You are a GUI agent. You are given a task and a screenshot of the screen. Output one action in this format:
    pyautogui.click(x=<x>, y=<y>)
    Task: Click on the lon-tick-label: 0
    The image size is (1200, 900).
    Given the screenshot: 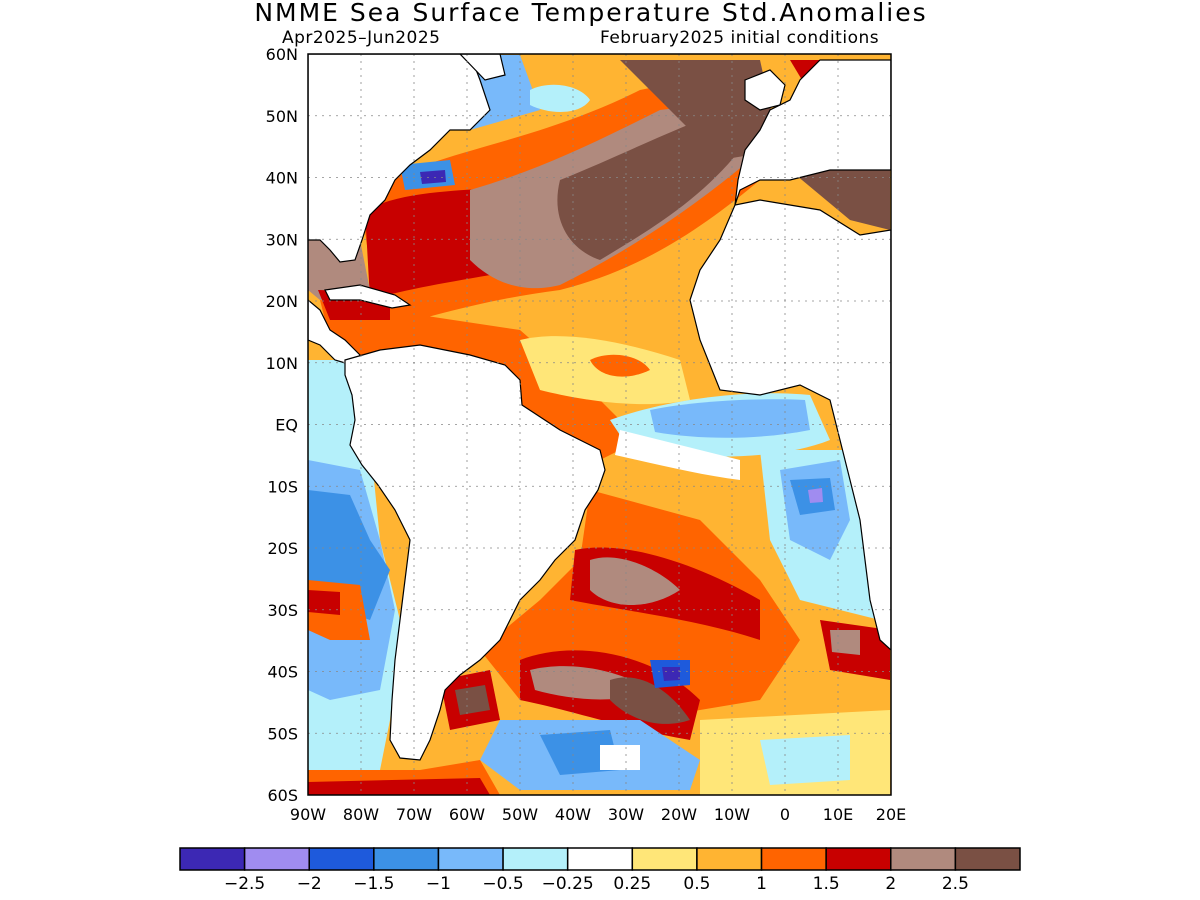 What is the action you would take?
    pyautogui.click(x=785, y=814)
    